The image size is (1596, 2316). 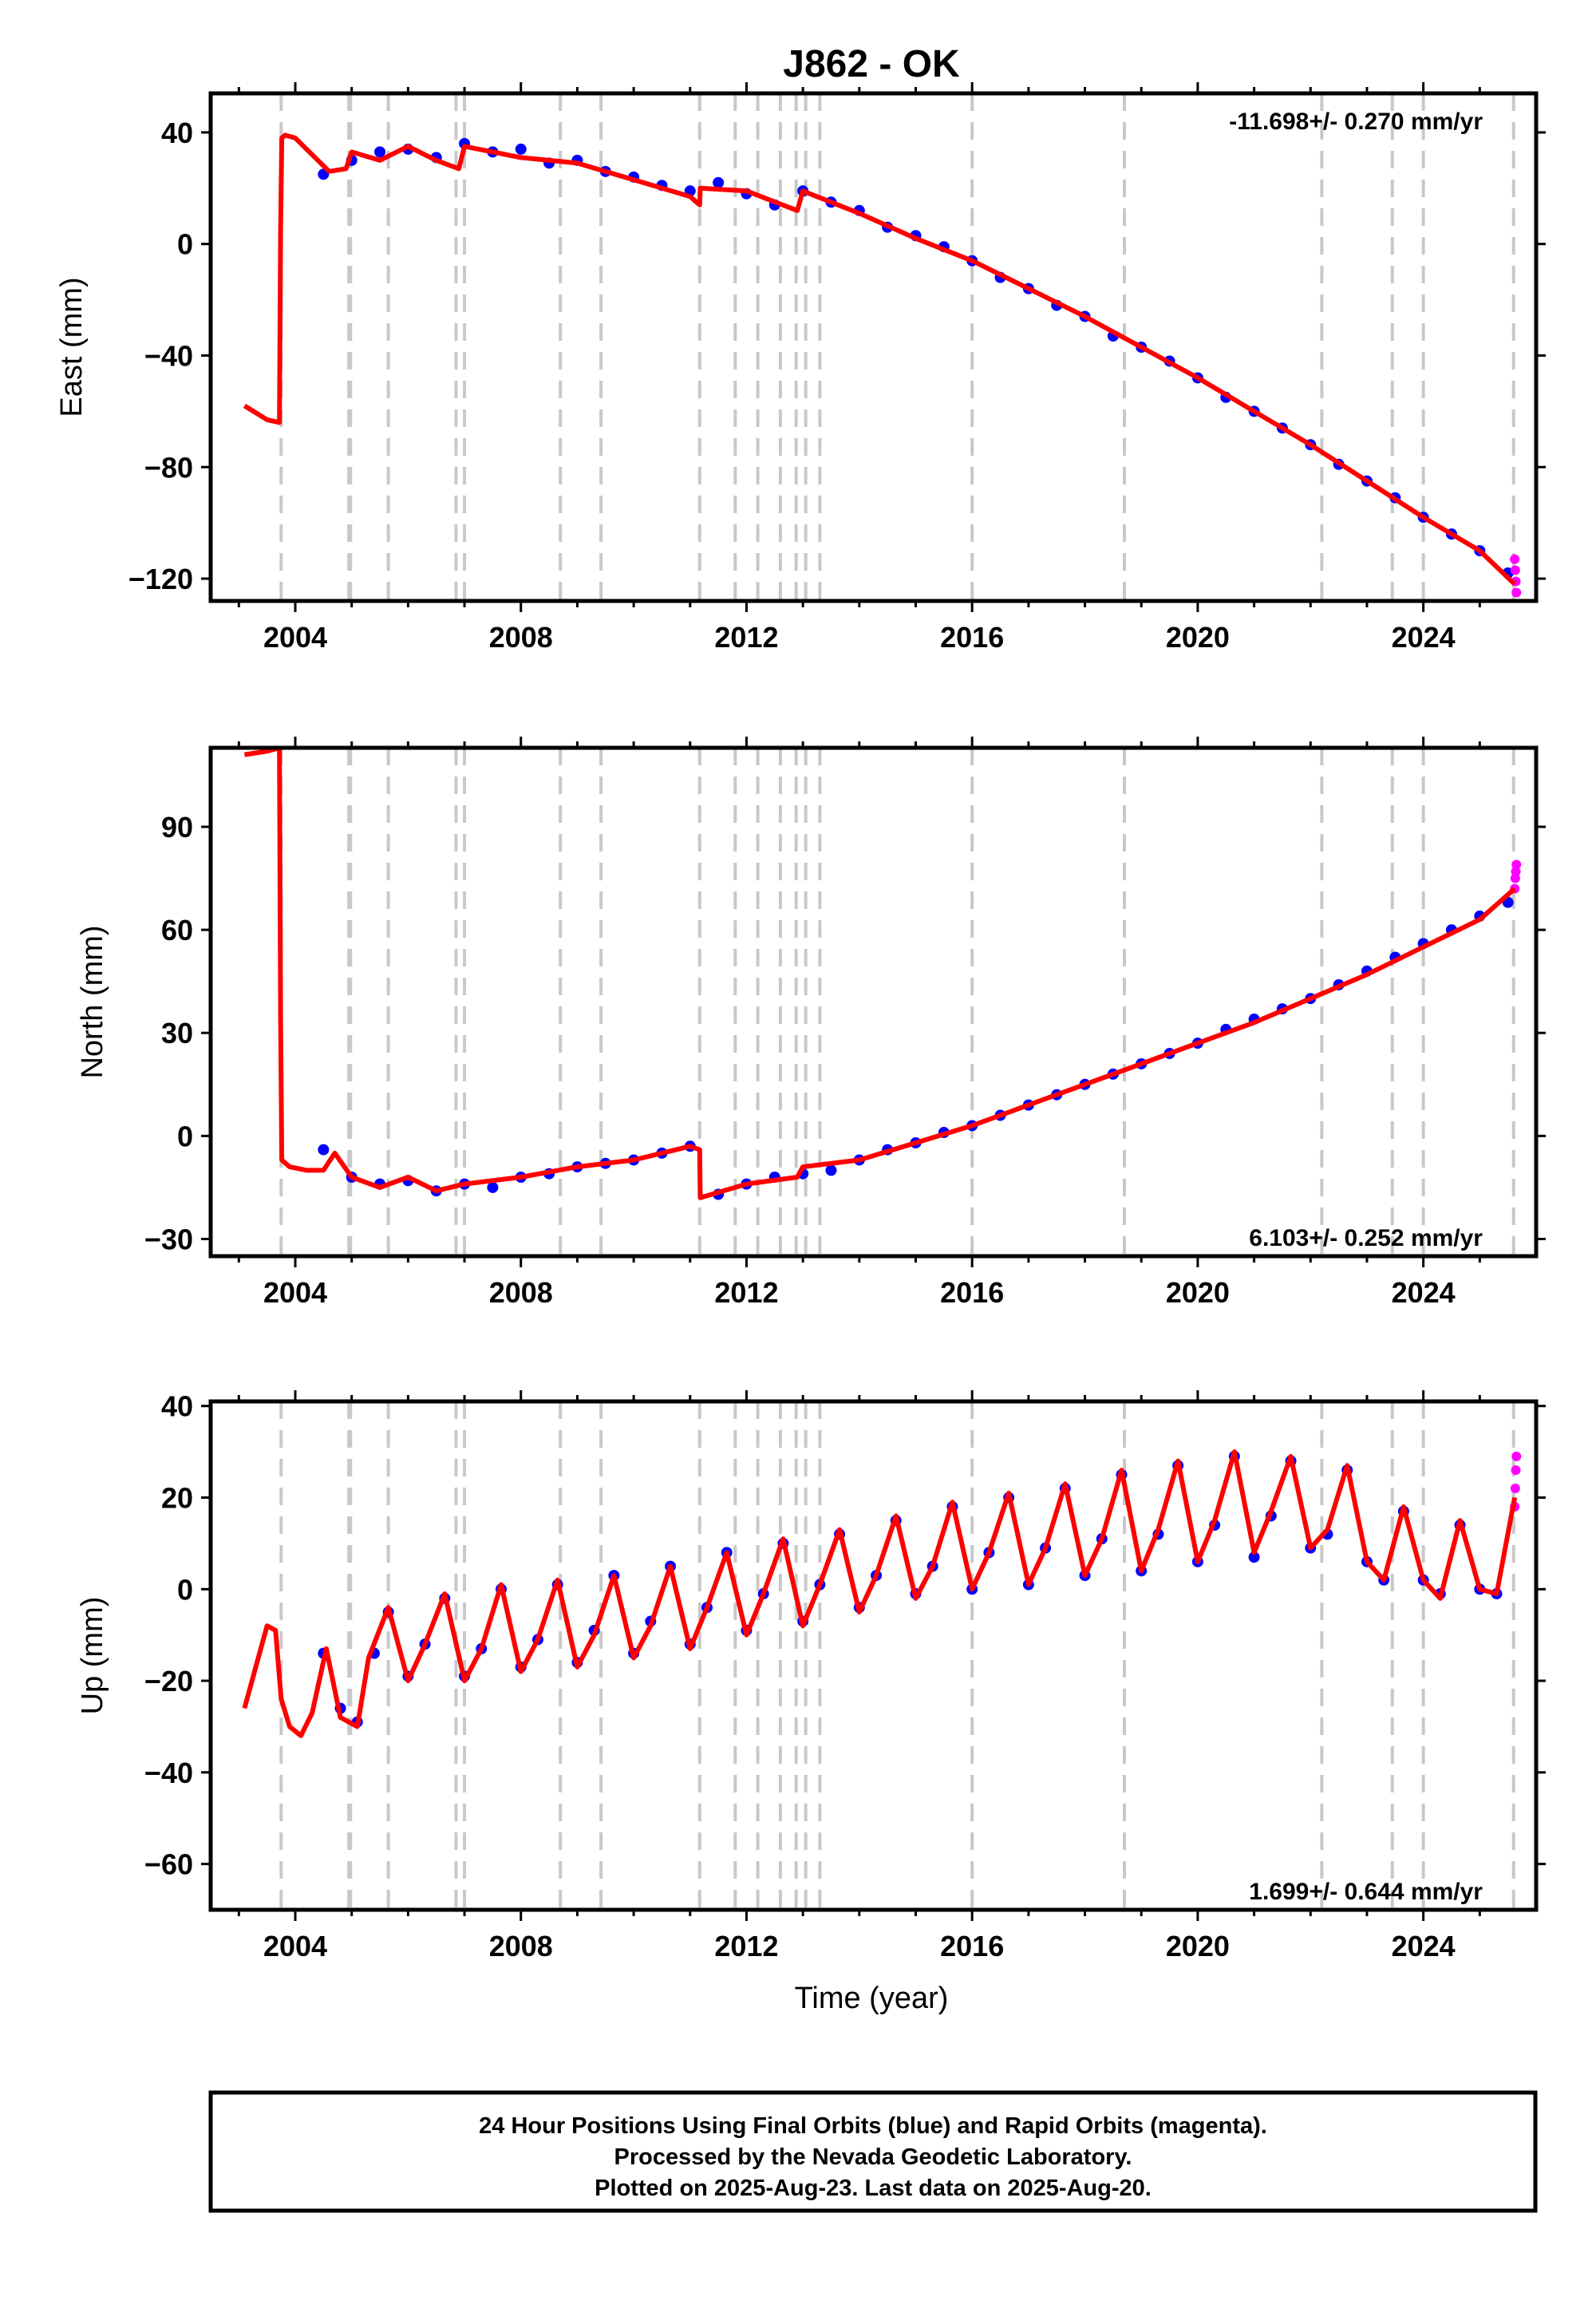 I want to click on chart-title: J862 - OK, so click(x=871, y=64).